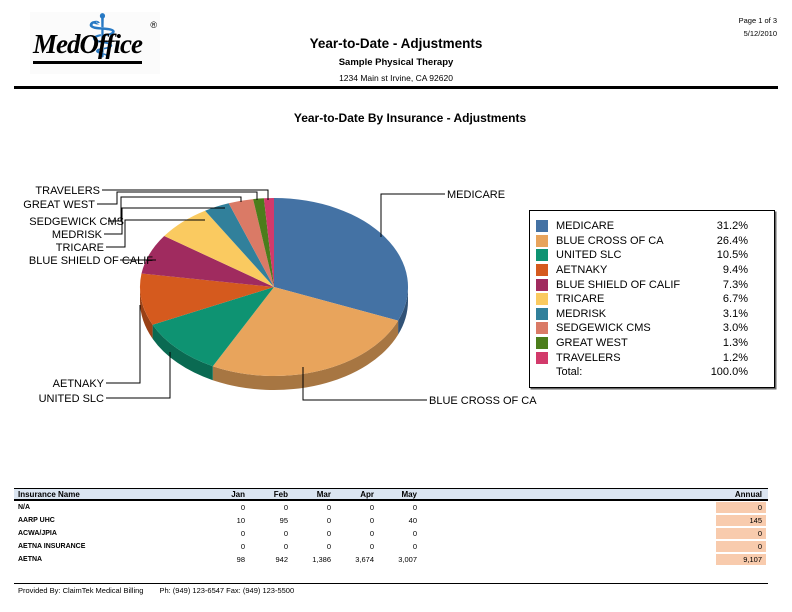 Image resolution: width=792 pixels, height=612 pixels. Describe the element at coordinates (175, 209) in the screenshot. I see `leader-line-sedgewick-cms` at that location.